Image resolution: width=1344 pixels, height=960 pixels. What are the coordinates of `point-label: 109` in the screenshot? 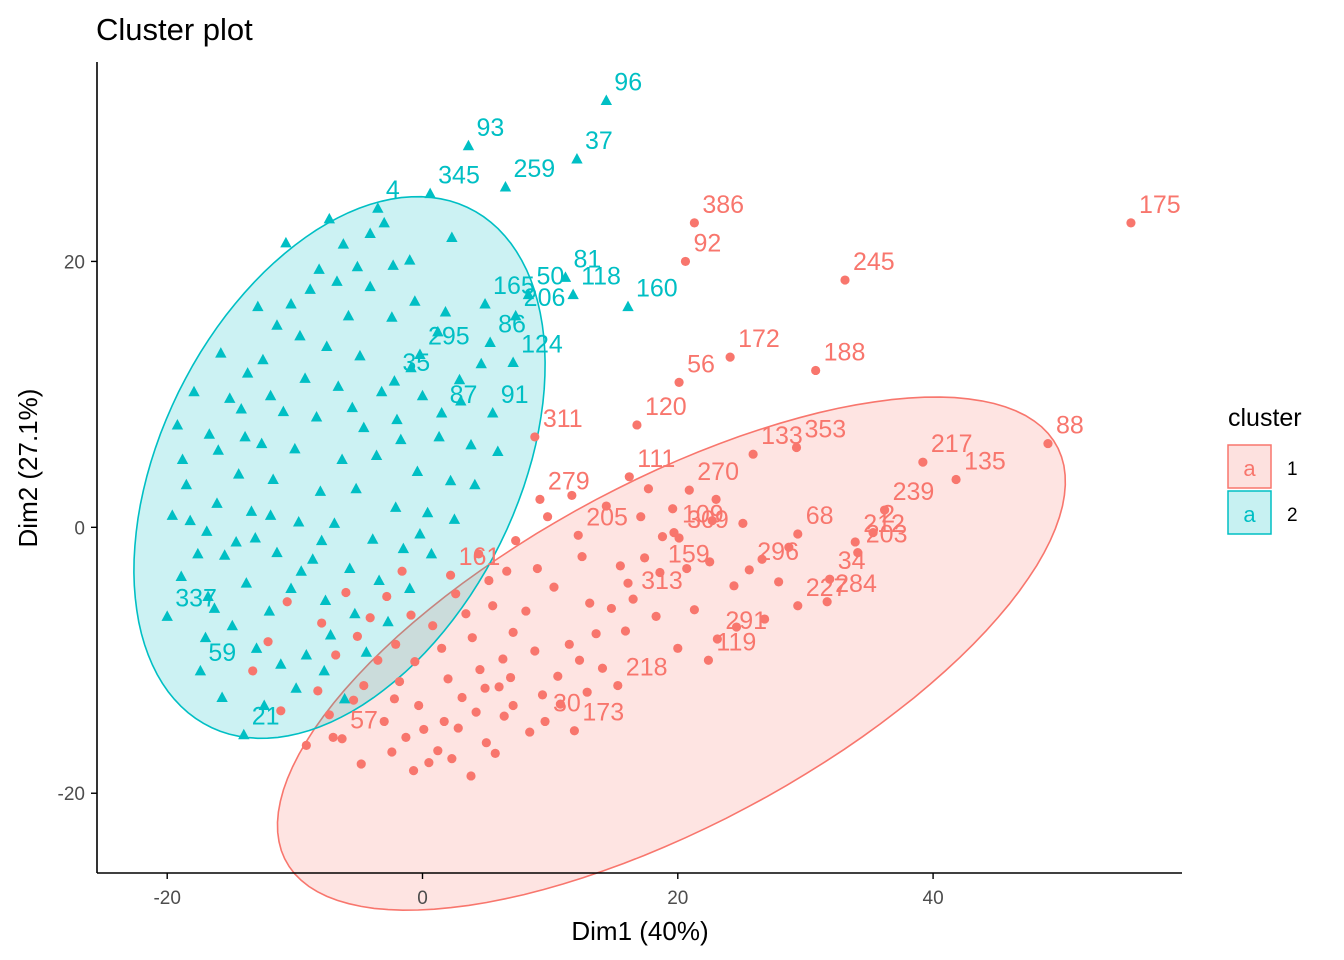 It's located at (703, 515).